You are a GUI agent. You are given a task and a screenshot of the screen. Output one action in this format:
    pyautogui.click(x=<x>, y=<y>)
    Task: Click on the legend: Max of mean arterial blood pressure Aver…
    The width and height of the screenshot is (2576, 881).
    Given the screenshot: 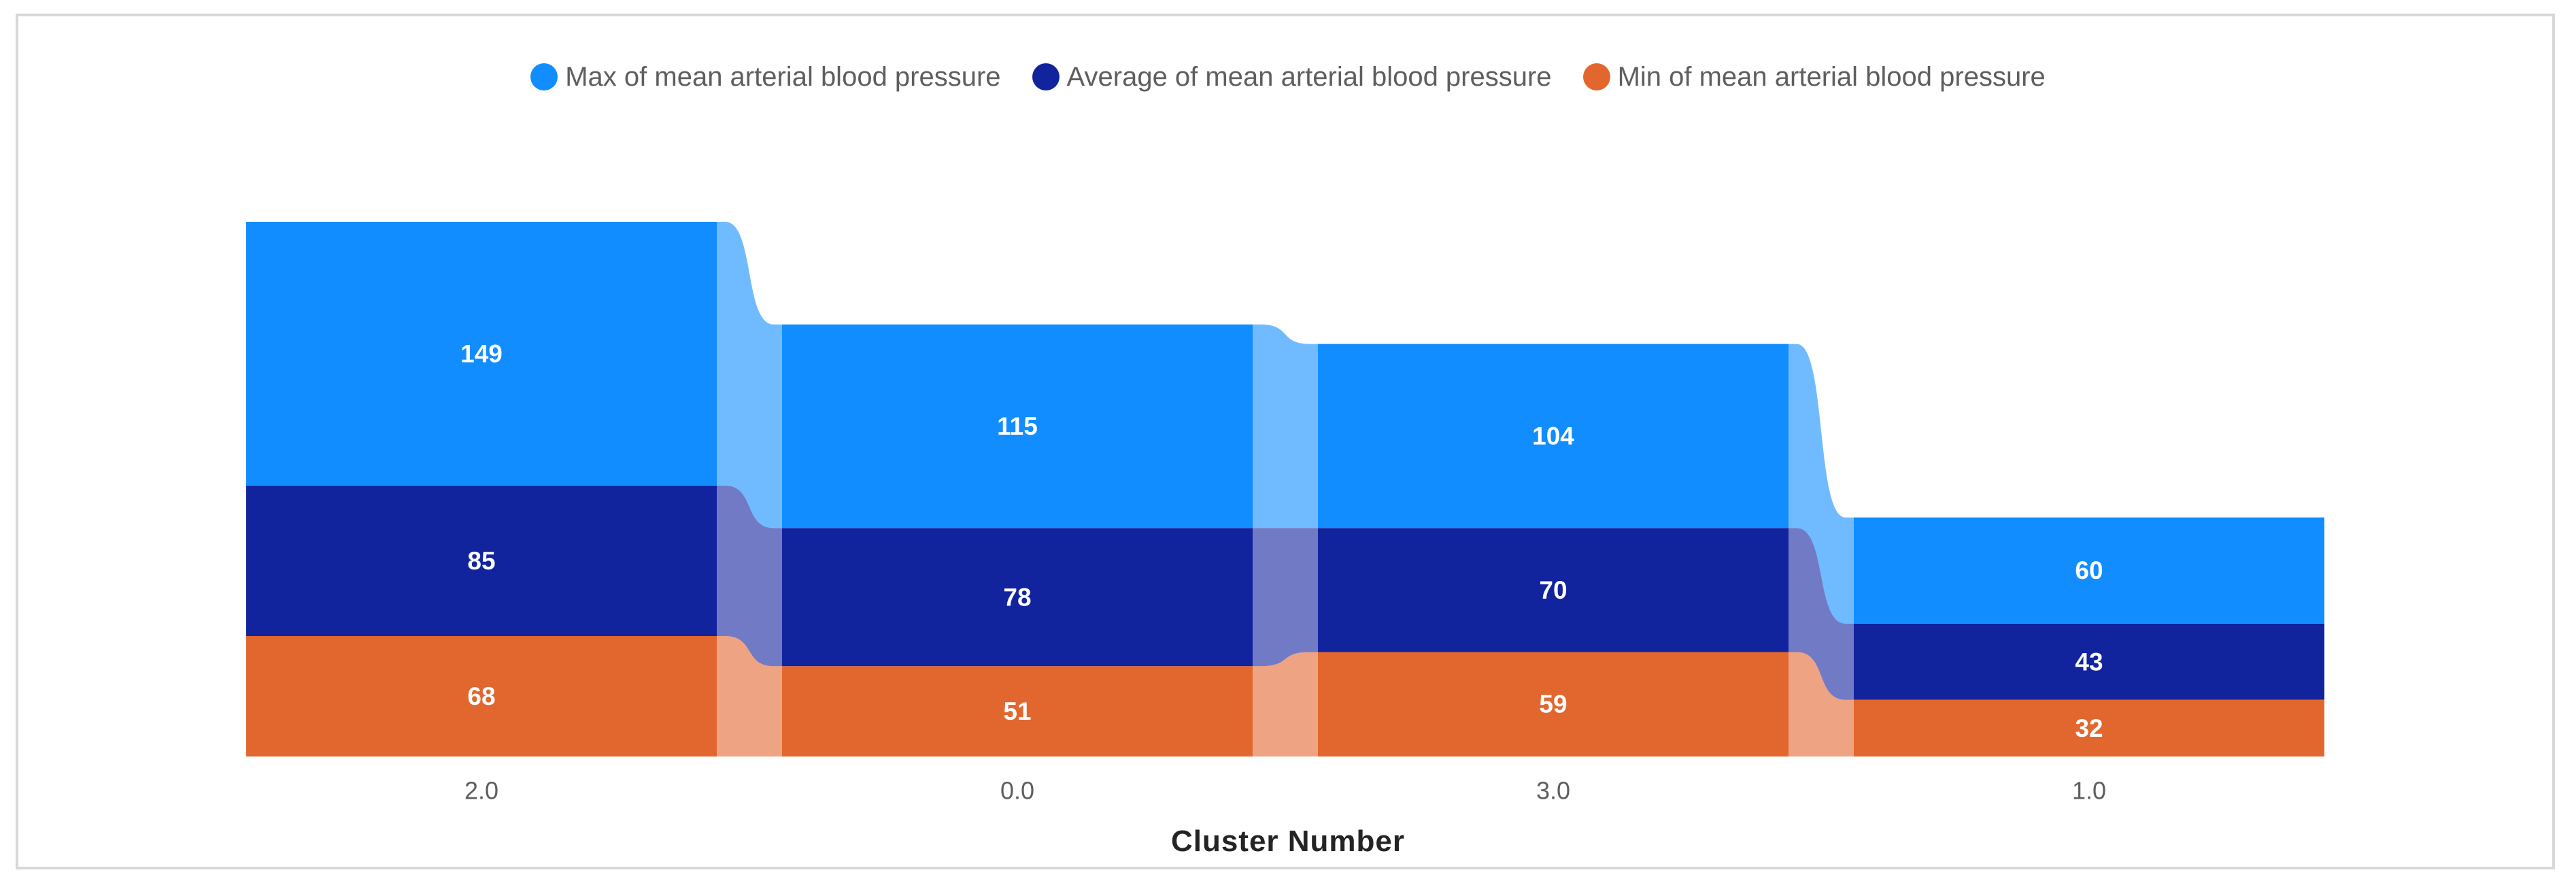 What is the action you would take?
    pyautogui.click(x=1288, y=77)
    